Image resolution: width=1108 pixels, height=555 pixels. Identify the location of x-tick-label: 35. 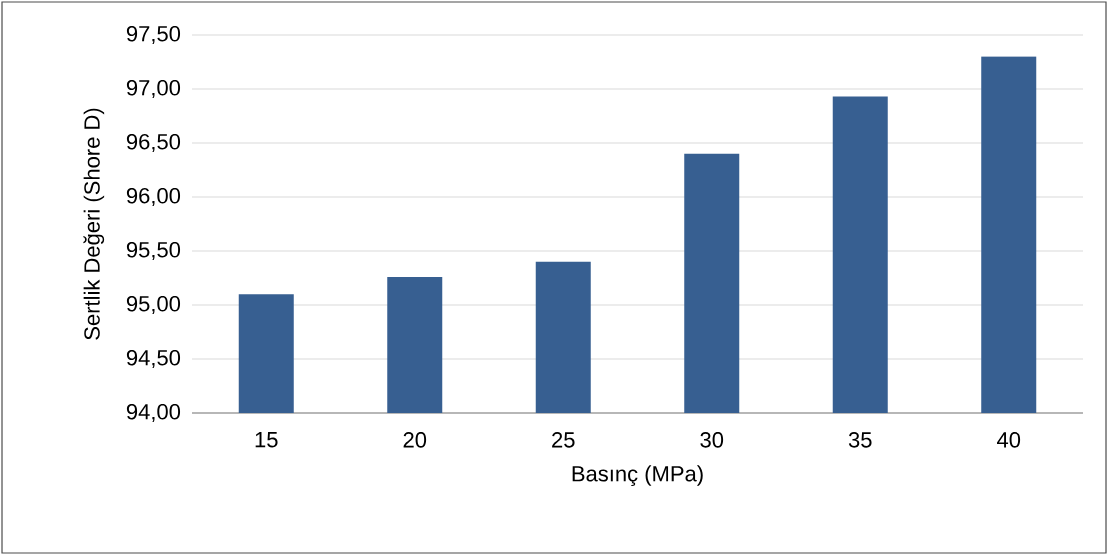
(860, 440).